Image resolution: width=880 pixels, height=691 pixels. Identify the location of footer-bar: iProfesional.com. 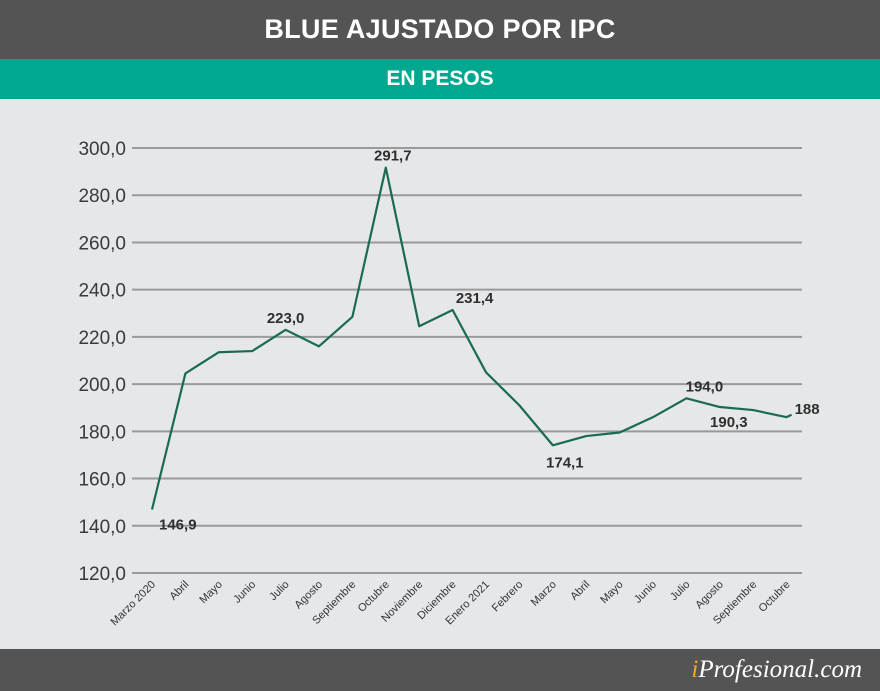
(440, 670).